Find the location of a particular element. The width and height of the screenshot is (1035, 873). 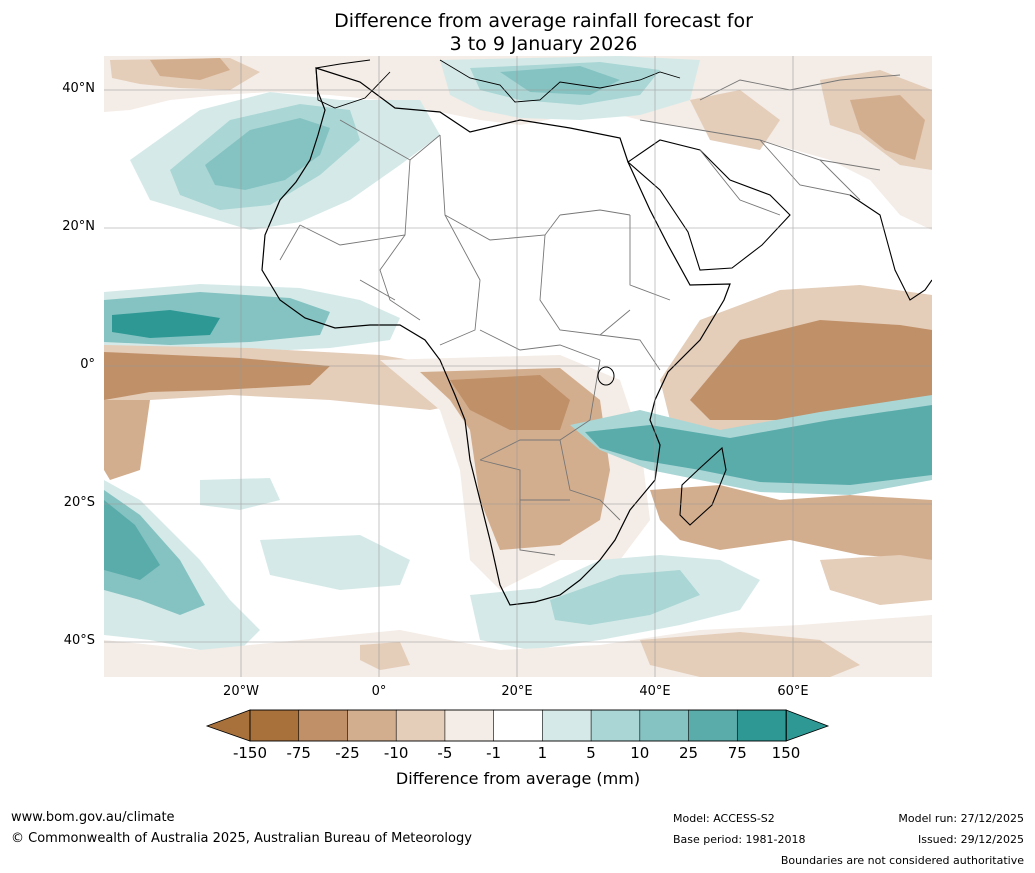

anomaly-region-med-wet-core is located at coordinates (560, 80).